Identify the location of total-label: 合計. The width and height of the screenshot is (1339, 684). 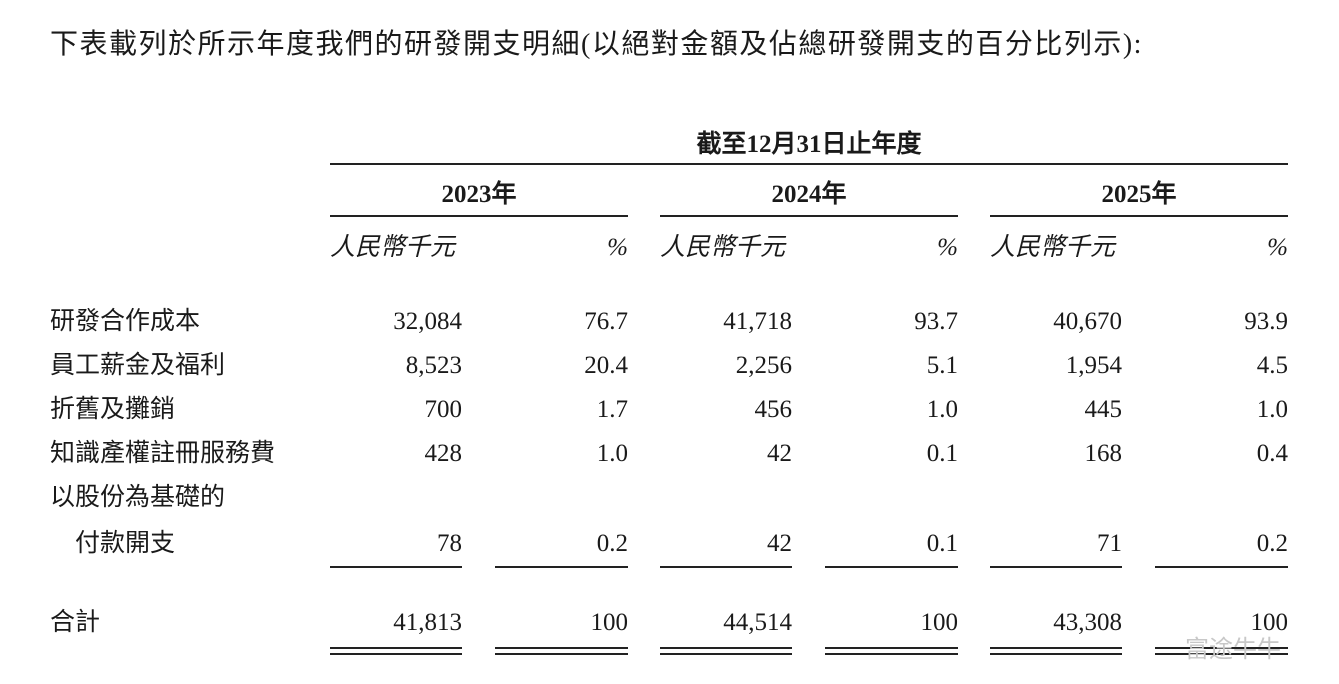
(75, 622).